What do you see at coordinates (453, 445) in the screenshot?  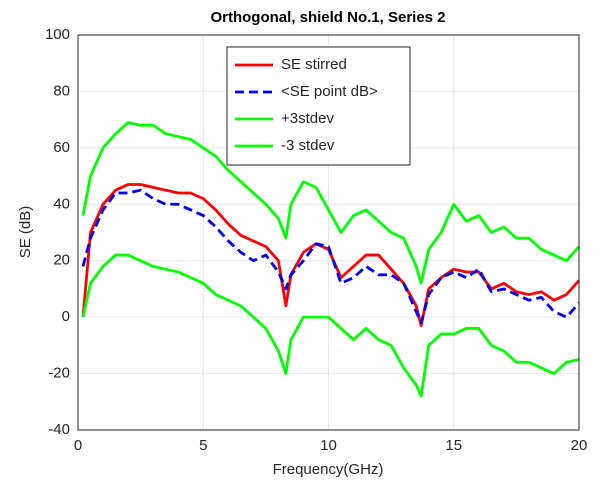 I see `x-tick-label: 15` at bounding box center [453, 445].